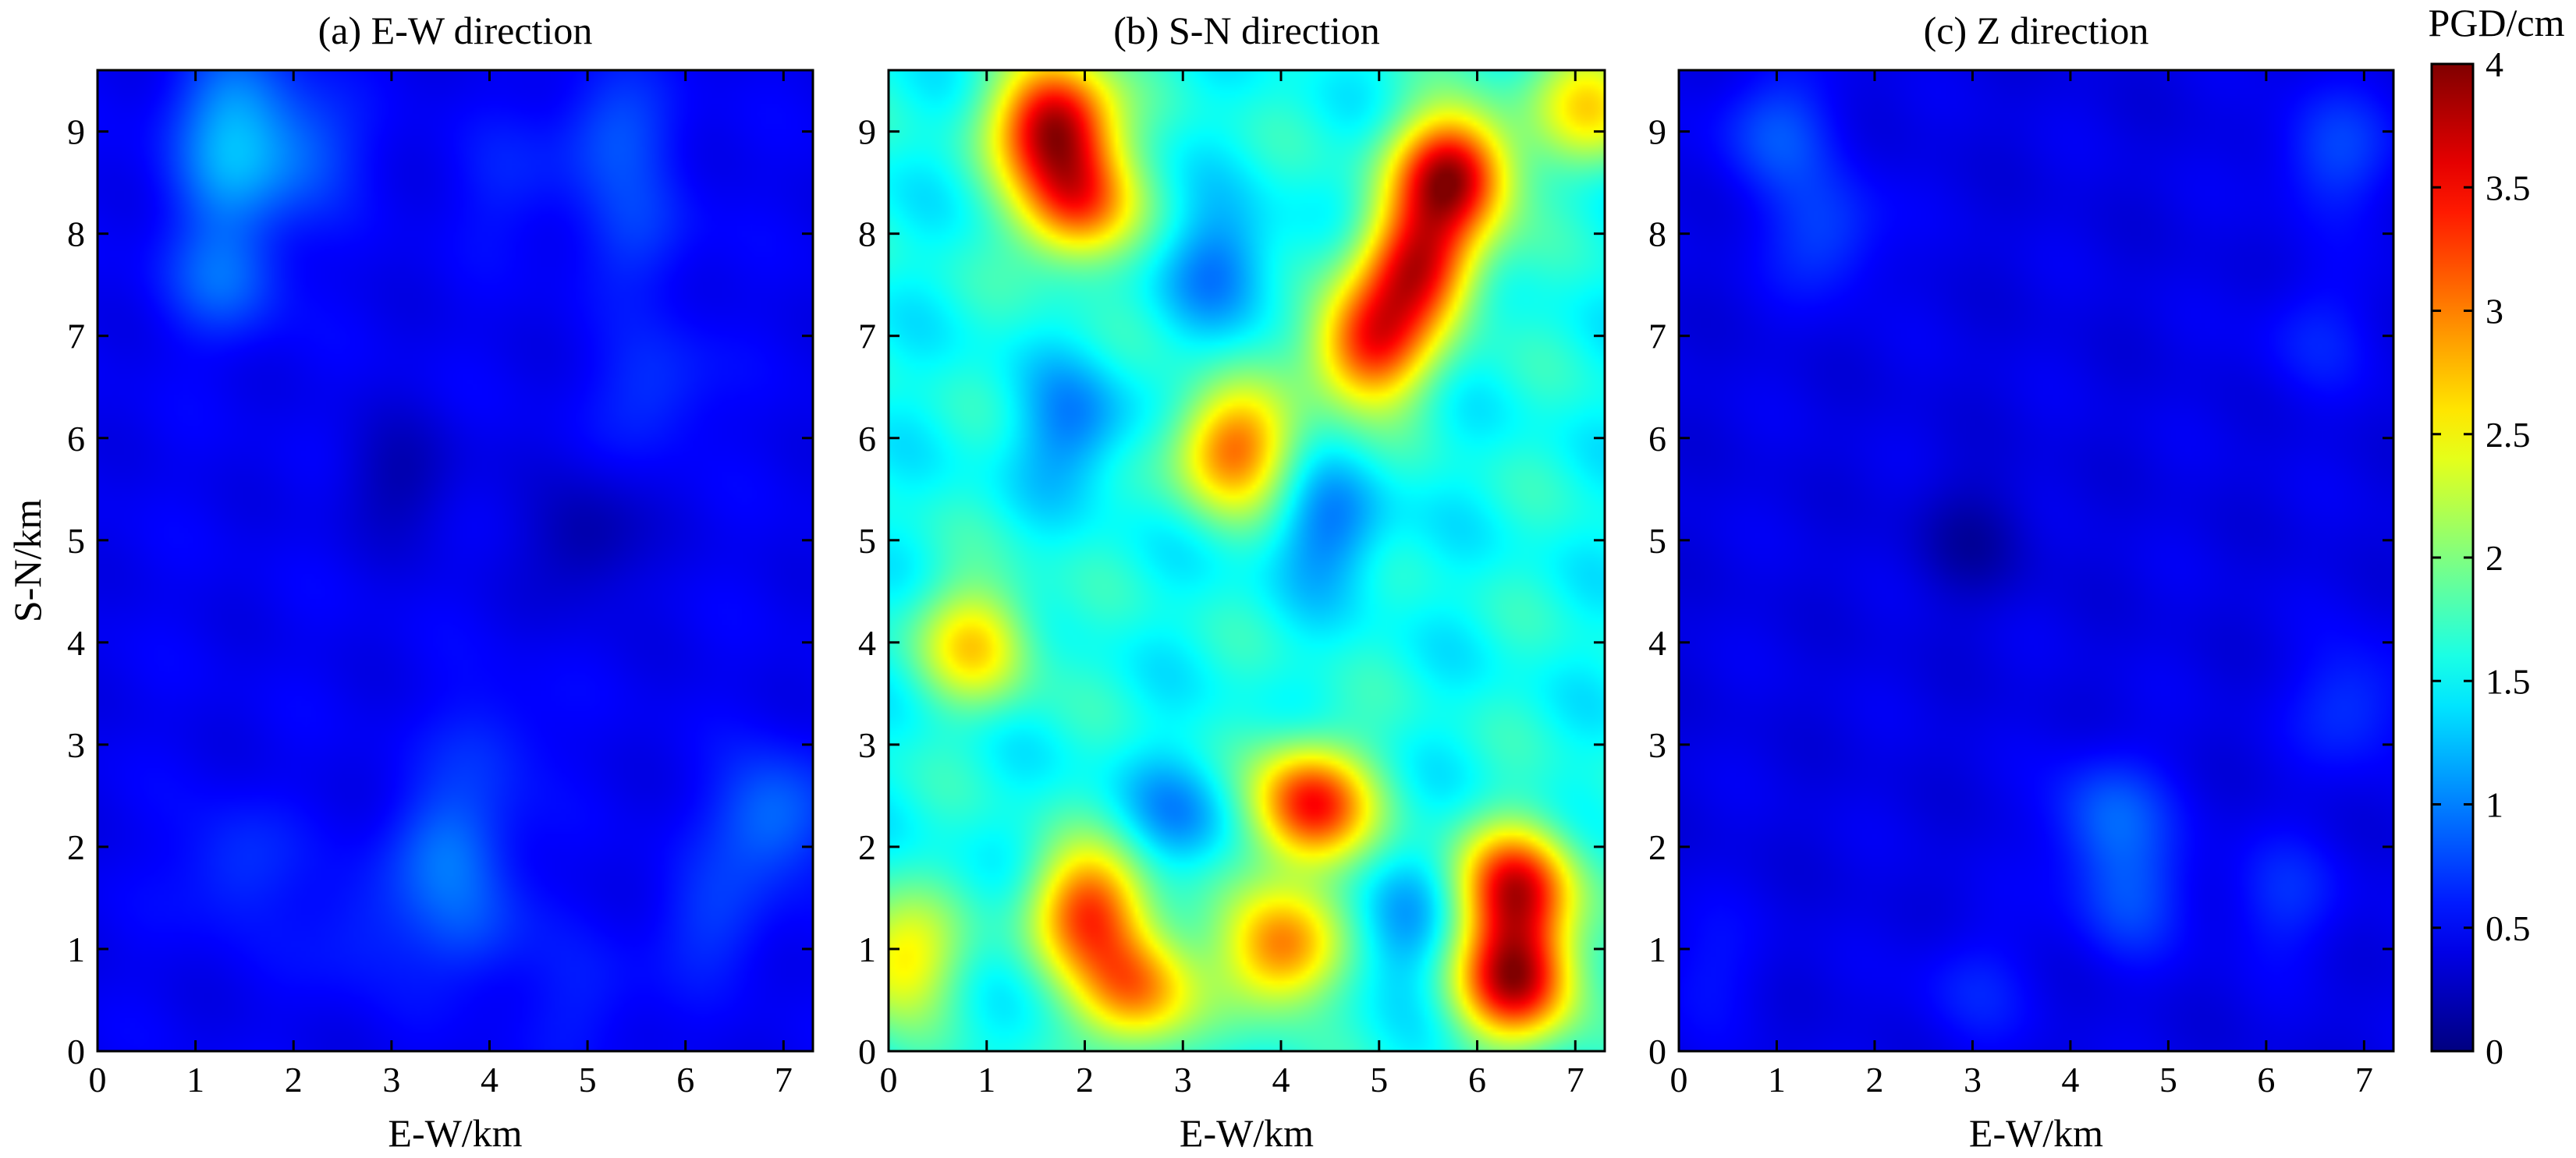  Describe the element at coordinates (2494, 64) in the screenshot. I see `colorbar-tick-label: 4` at that location.